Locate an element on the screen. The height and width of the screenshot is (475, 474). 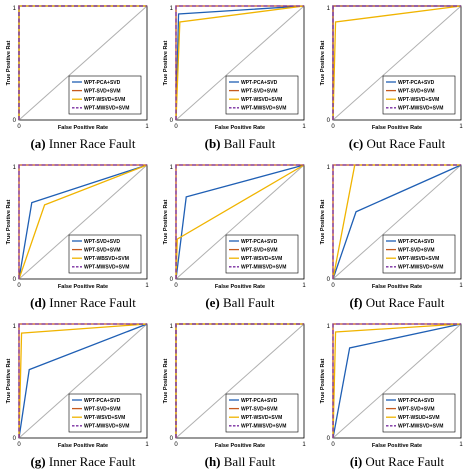
caption-letter: (c) is located at coordinates (356, 143).